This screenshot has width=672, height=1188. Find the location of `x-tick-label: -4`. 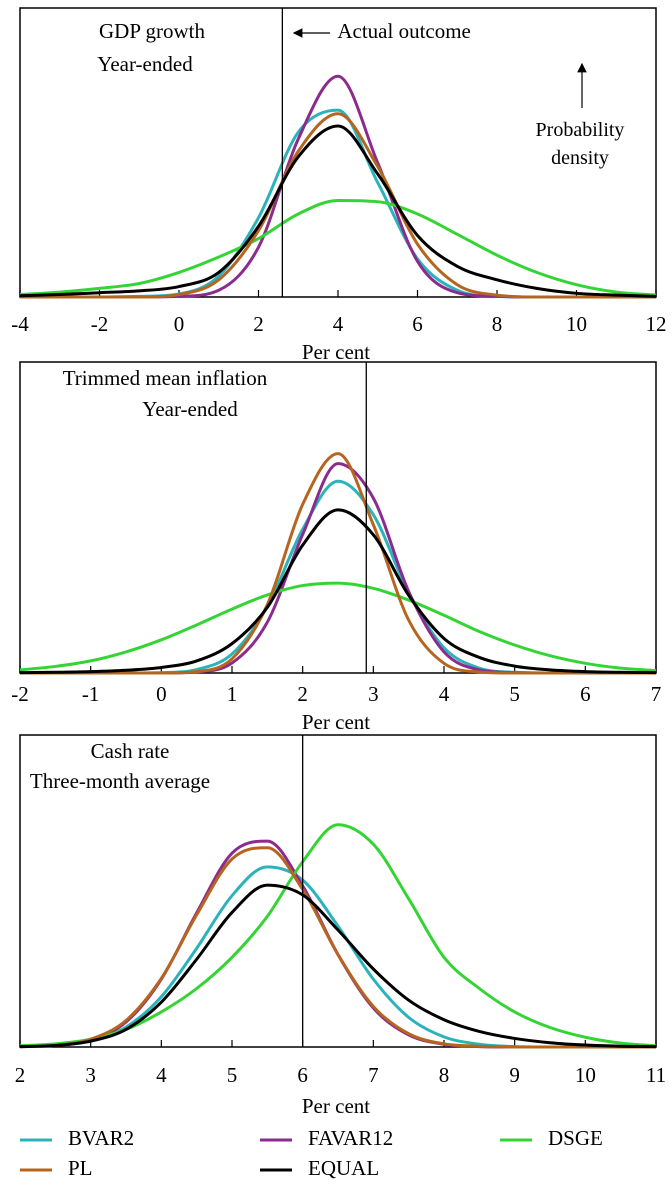

x-tick-label: -4 is located at coordinates (20, 324).